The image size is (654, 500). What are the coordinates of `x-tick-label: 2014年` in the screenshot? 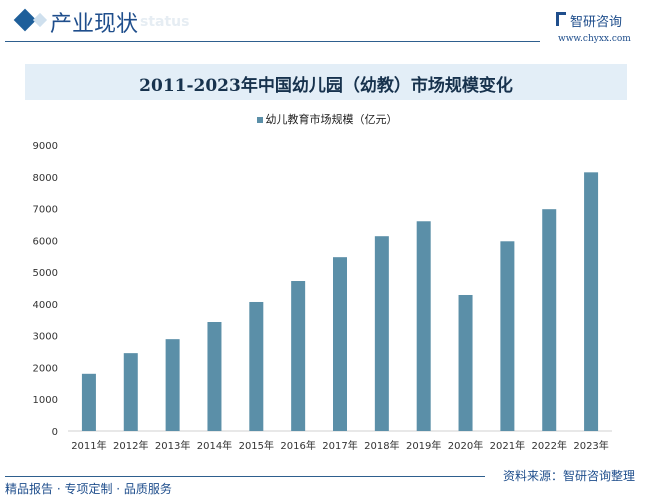 It's located at (214, 445).